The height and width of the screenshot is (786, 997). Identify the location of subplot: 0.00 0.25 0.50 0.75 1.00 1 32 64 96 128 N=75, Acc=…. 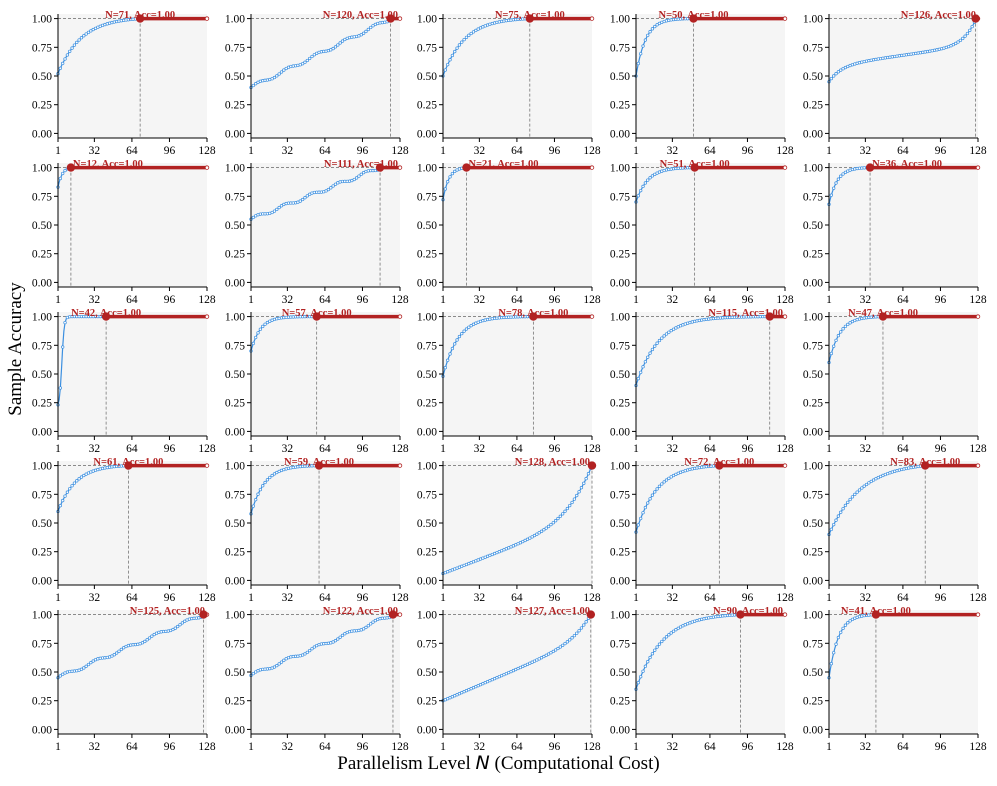
(509, 83).